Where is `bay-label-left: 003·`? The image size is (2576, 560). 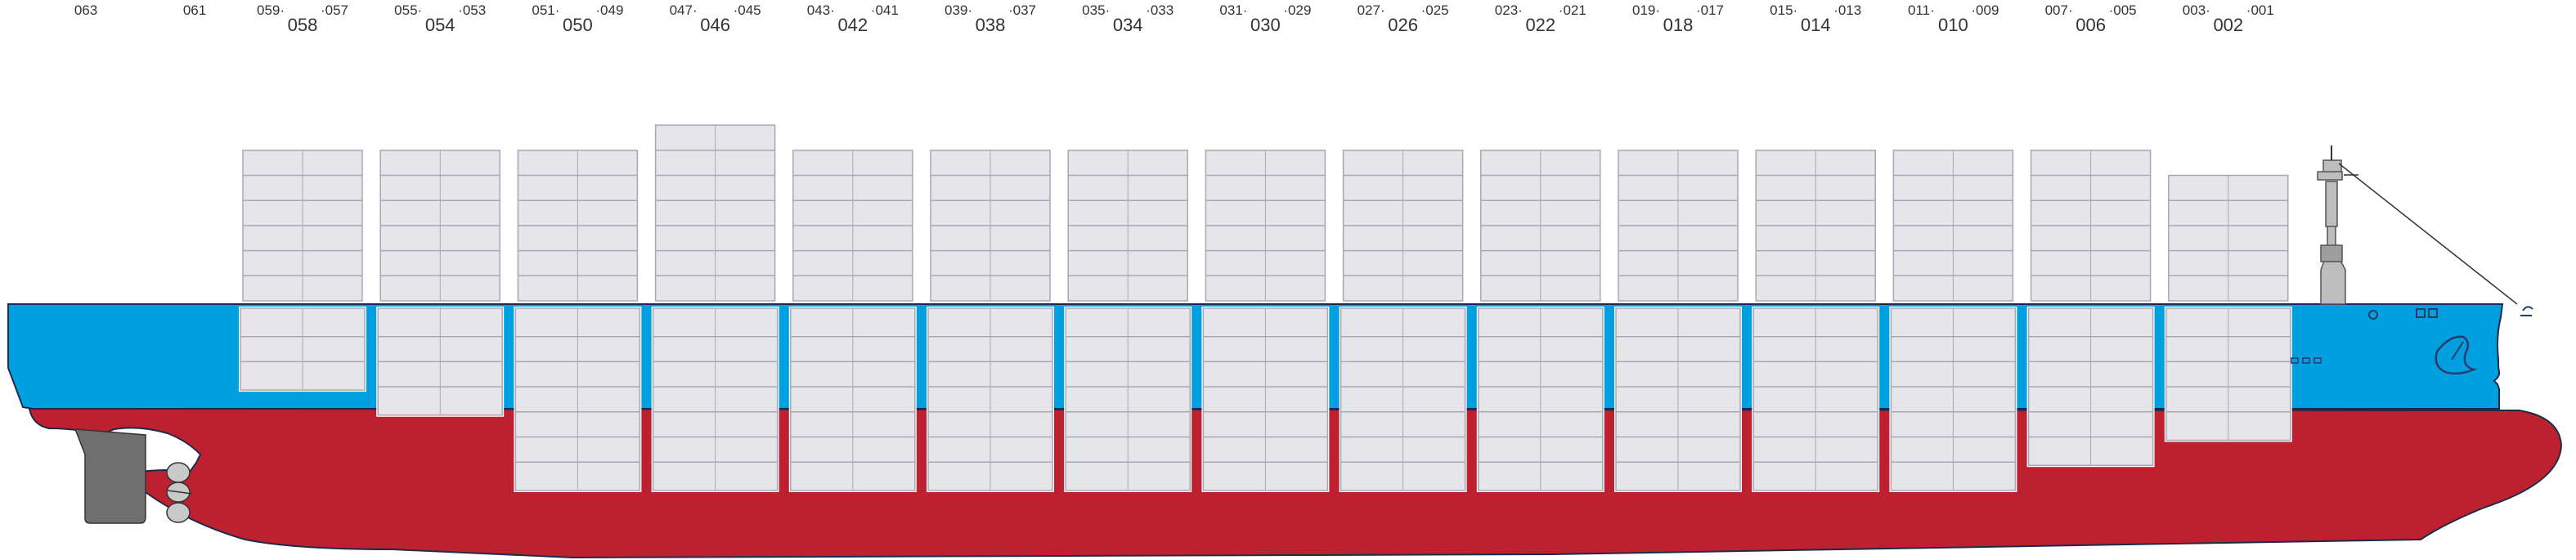 bay-label-left: 003· is located at coordinates (2196, 10).